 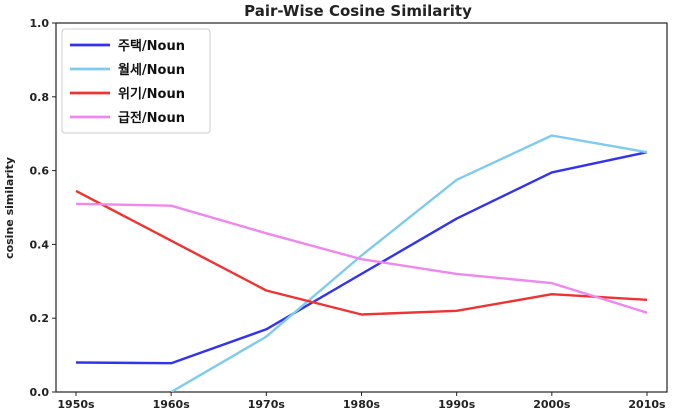 What do you see at coordinates (40, 392) in the screenshot?
I see `y-tick-label: 0.0` at bounding box center [40, 392].